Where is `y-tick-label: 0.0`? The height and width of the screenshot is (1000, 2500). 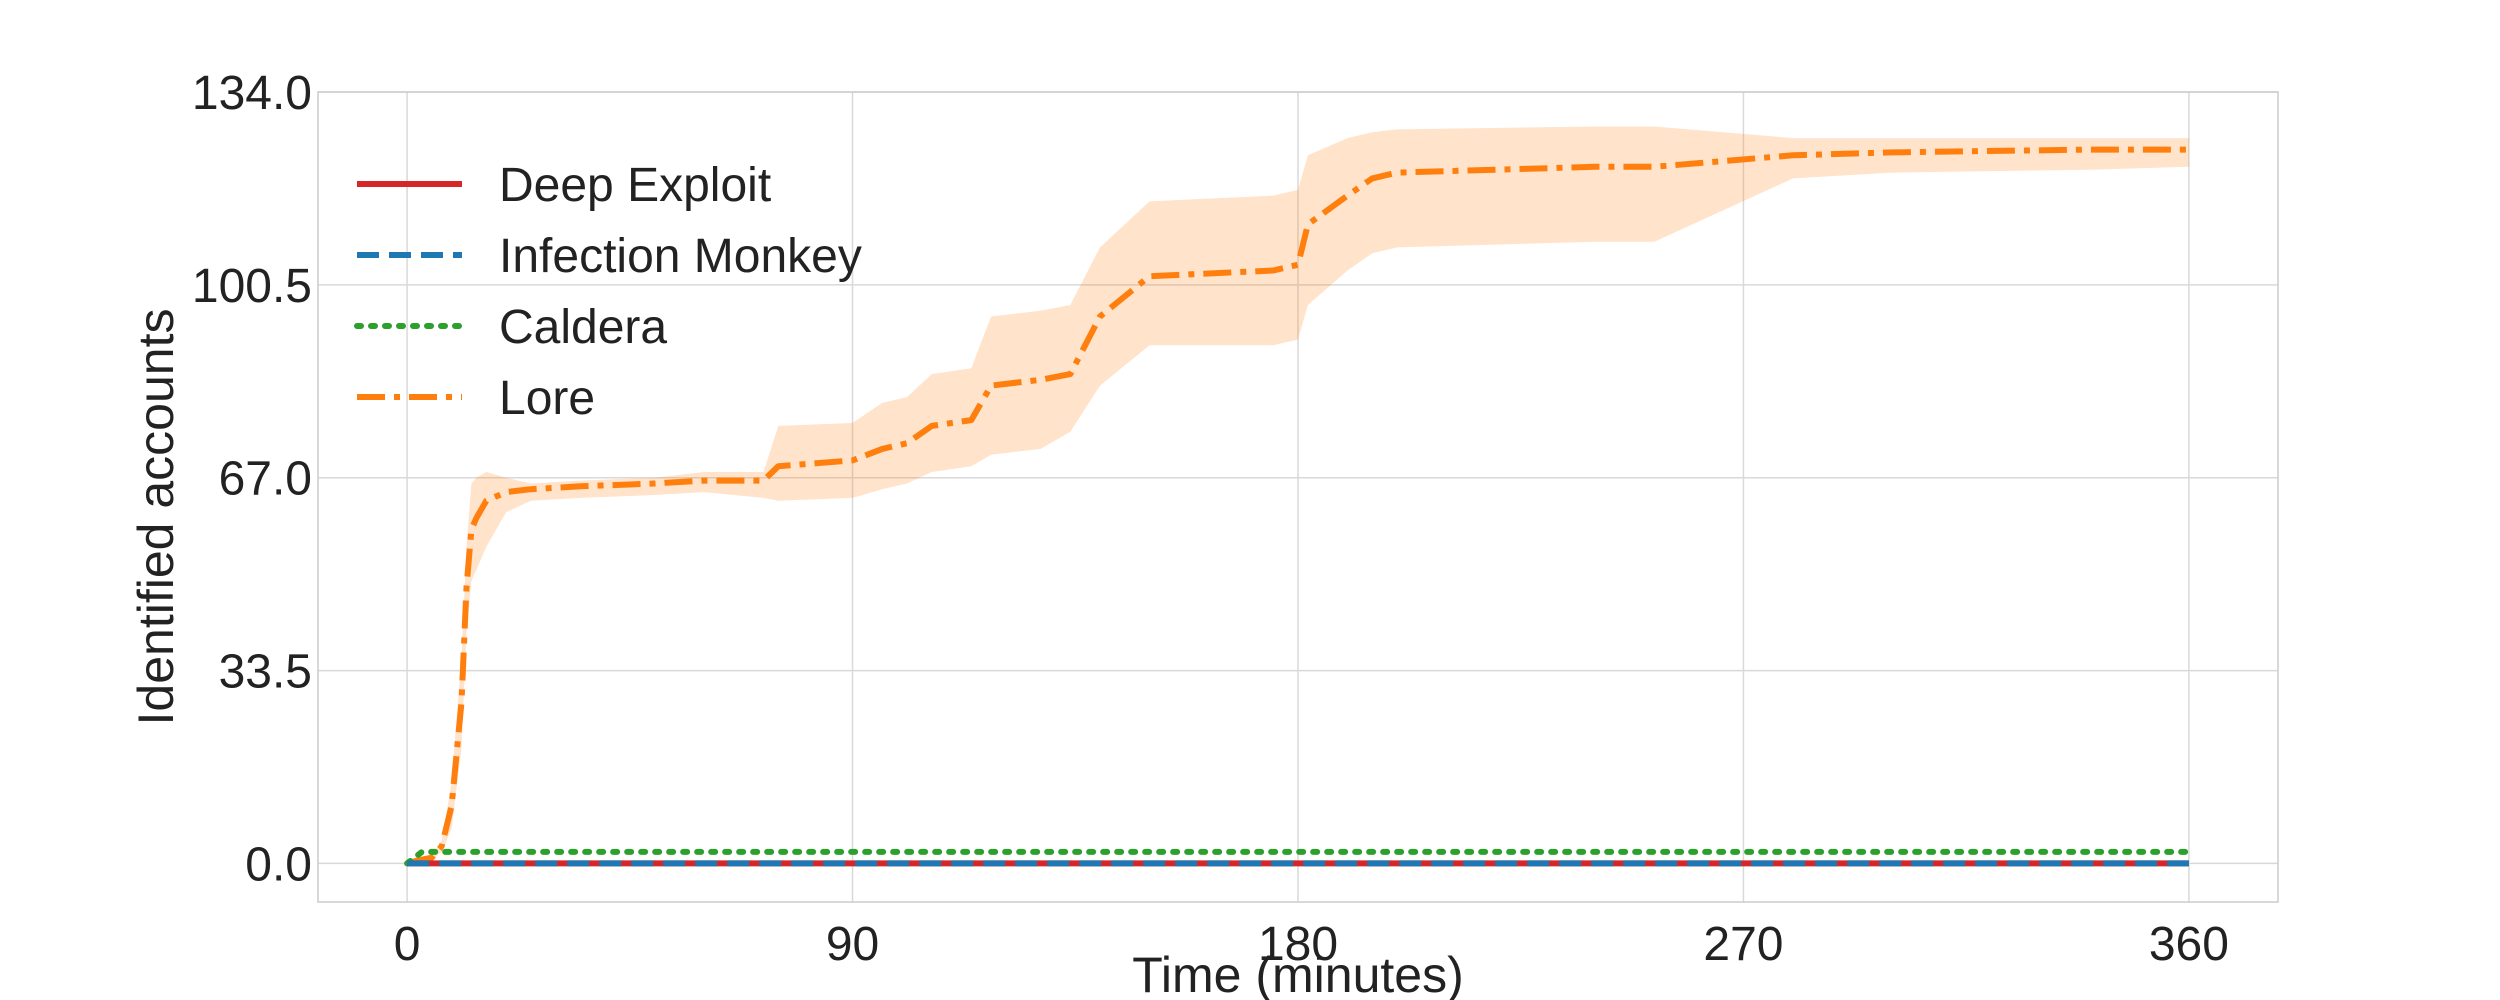
y-tick-label: 0.0 is located at coordinates (278, 864).